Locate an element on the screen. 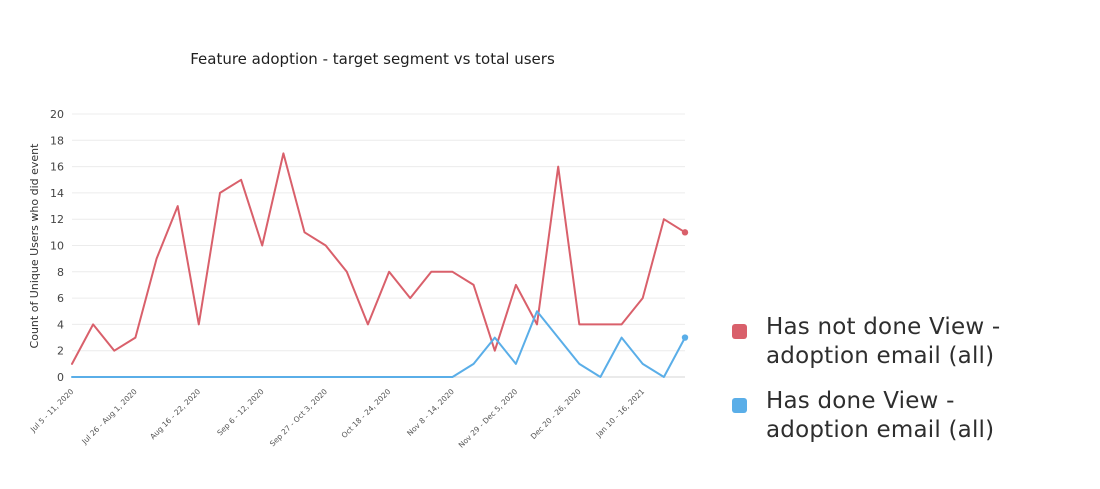  legend-swatch-blue is located at coordinates (739, 405).